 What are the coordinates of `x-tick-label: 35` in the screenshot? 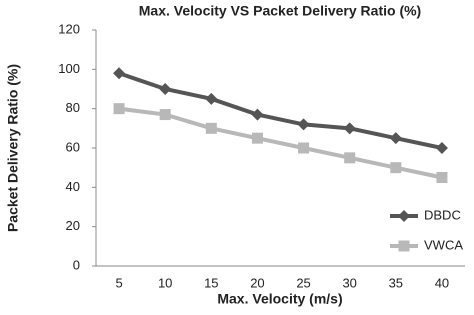 It's located at (396, 282).